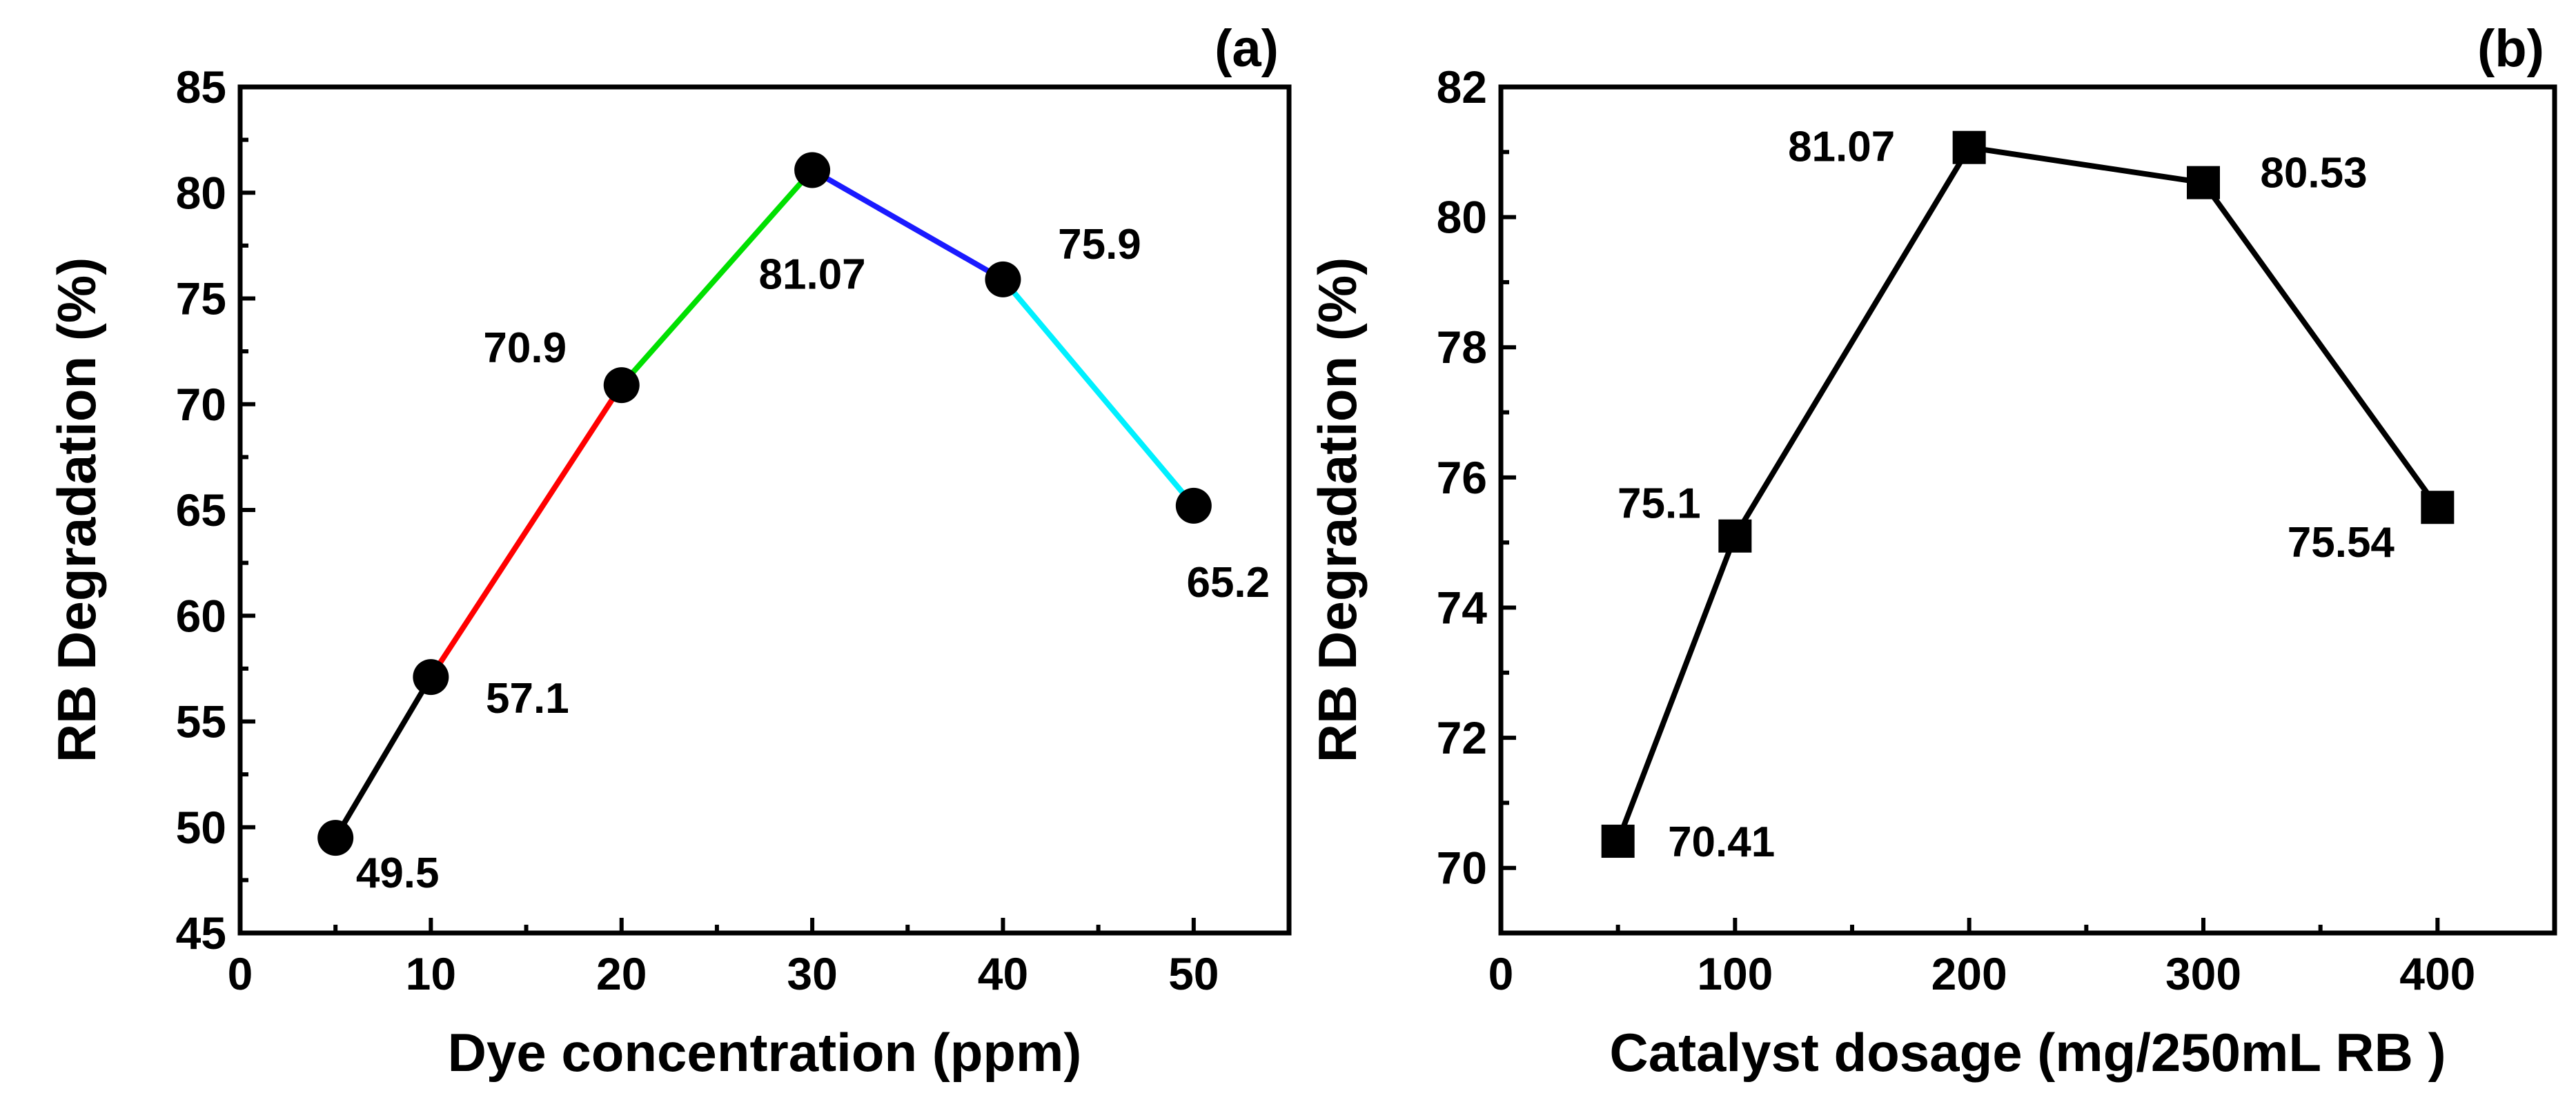 The image size is (2576, 1120). Describe the element at coordinates (621, 973) in the screenshot. I see `panel-a-x-tick-label: 20` at that location.